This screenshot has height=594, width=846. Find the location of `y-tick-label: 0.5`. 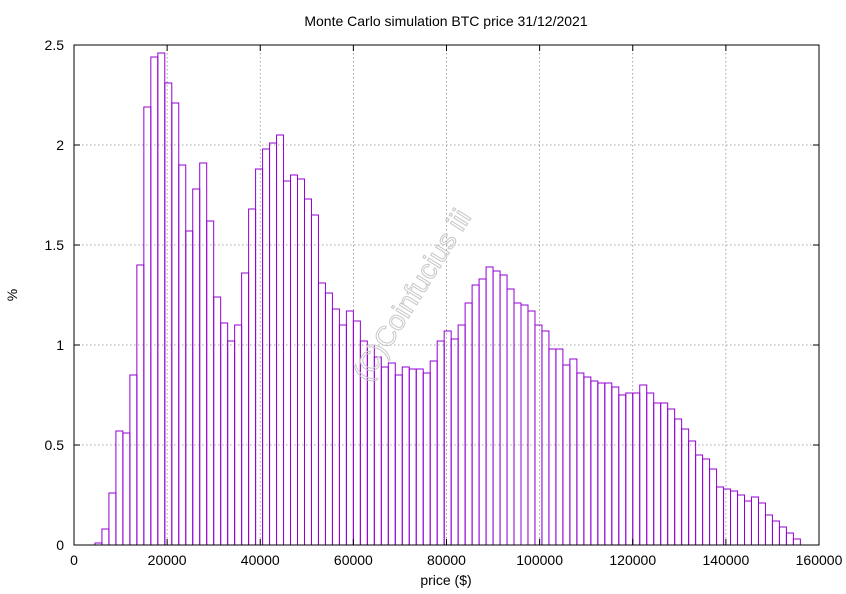

y-tick-label: 0.5 is located at coordinates (55, 445).